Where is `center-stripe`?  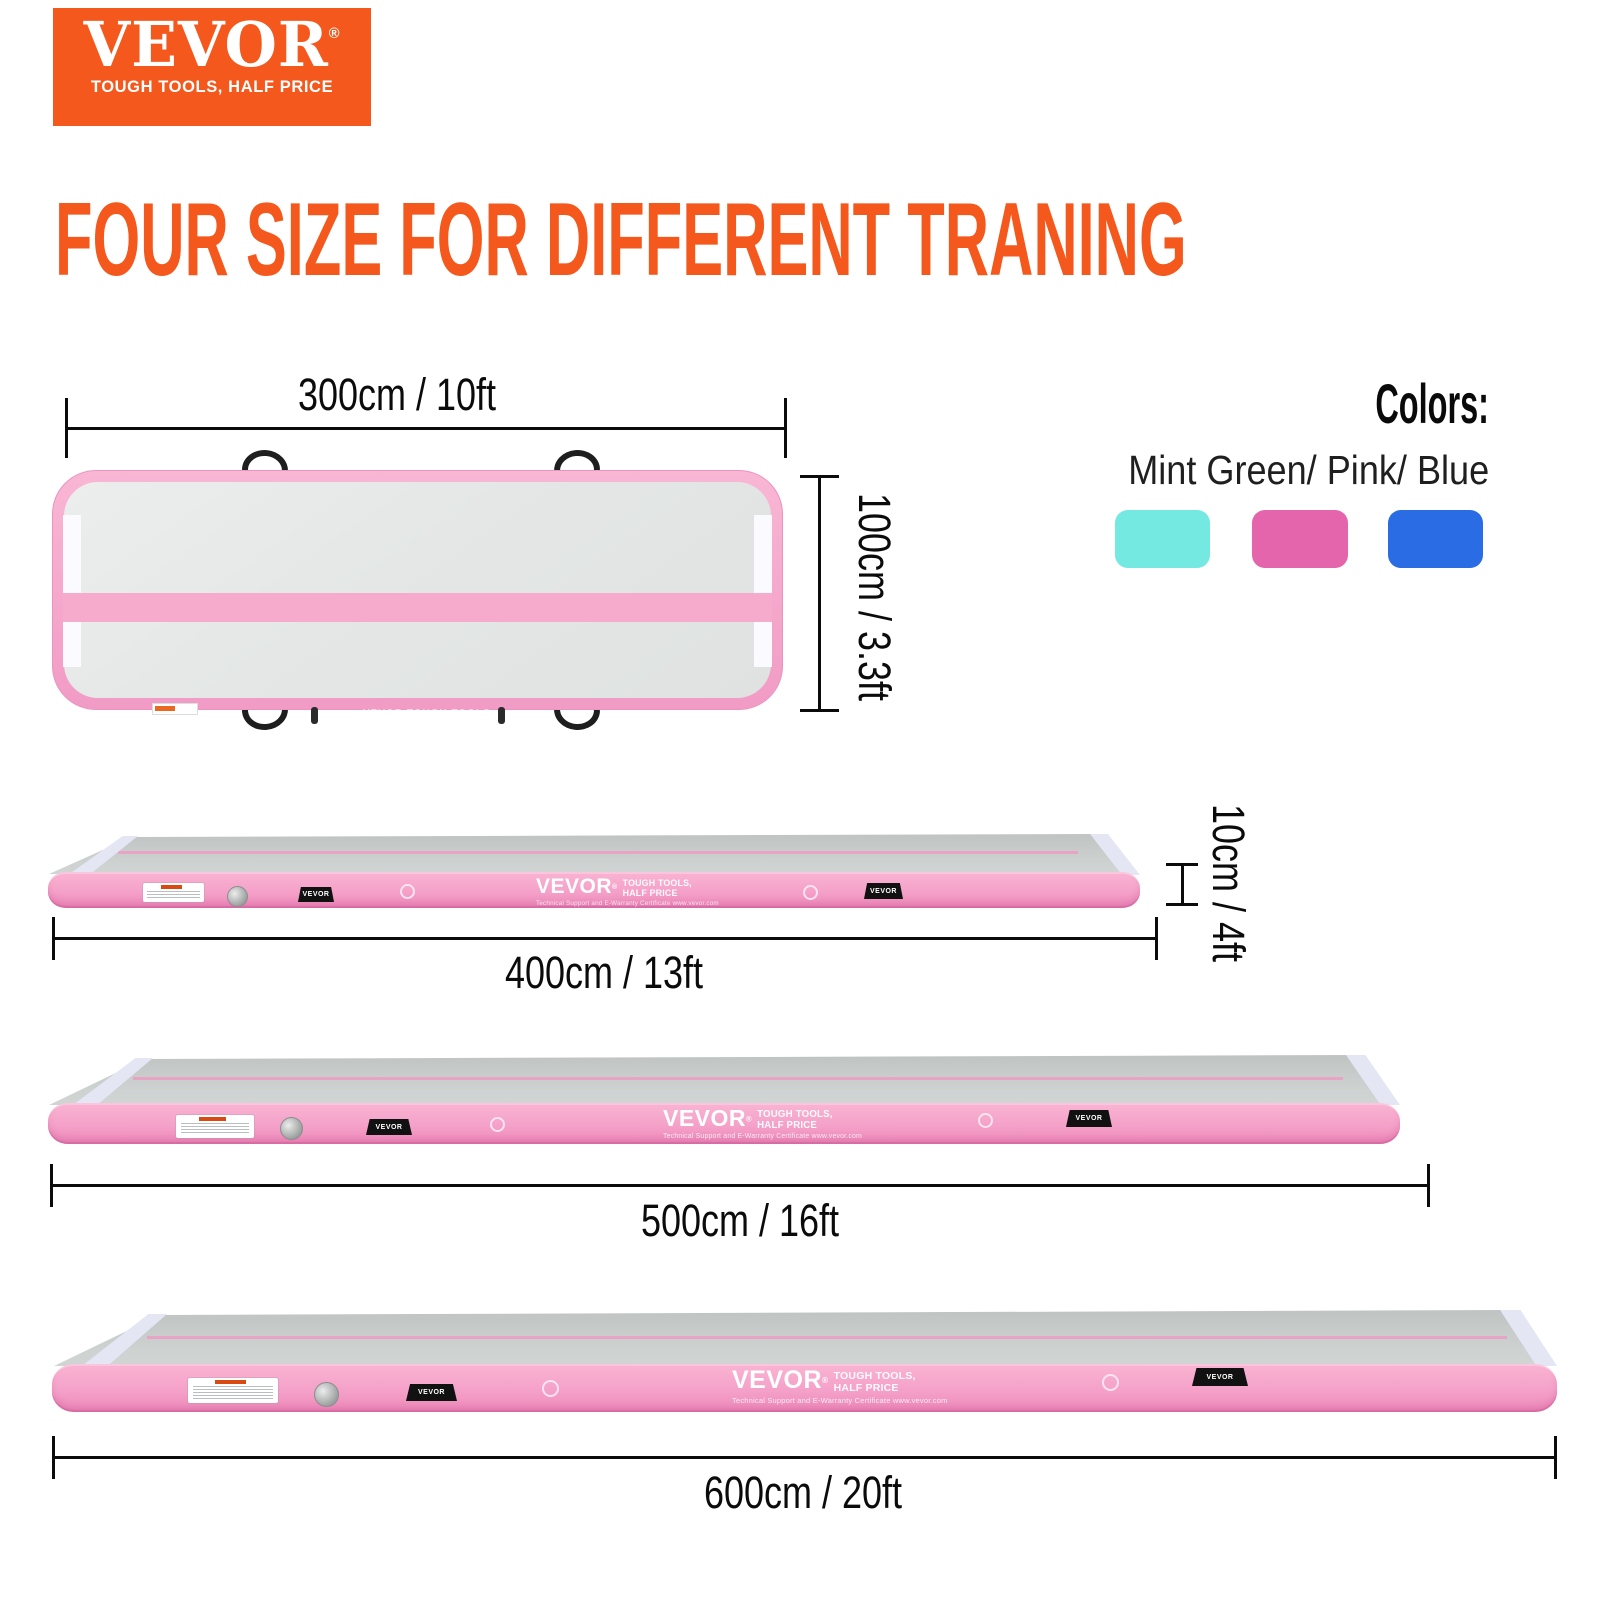
center-stripe is located at coordinates (417, 607).